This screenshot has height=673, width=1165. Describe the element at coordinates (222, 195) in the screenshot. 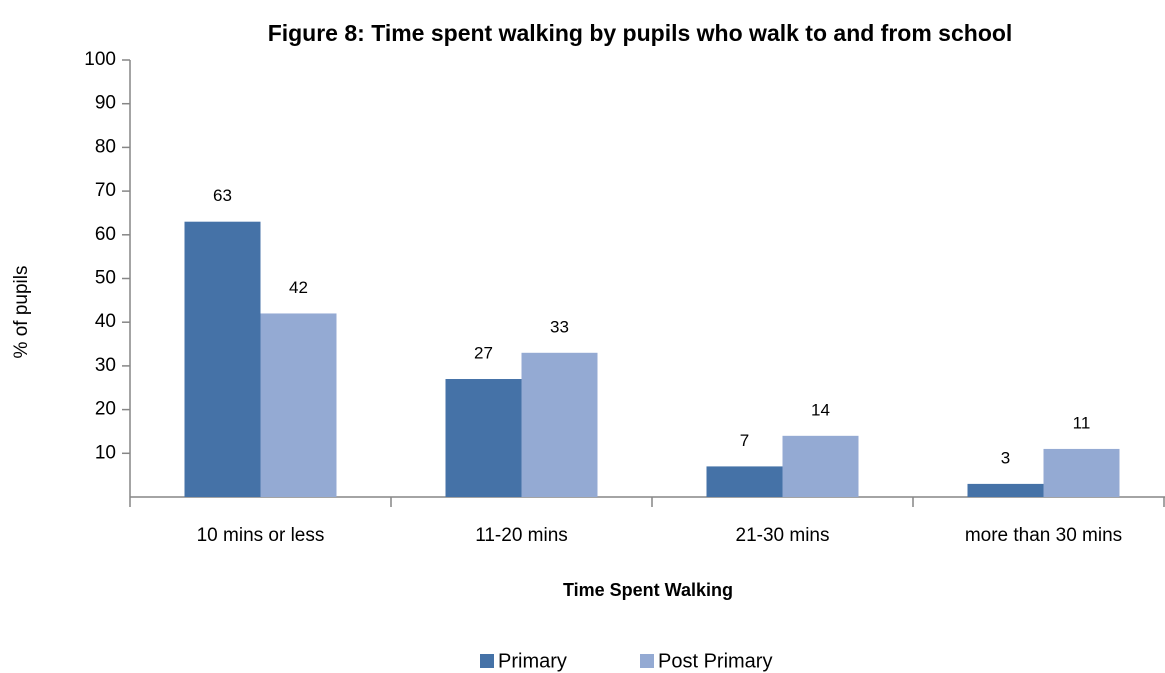

I see `data-label: 63` at that location.